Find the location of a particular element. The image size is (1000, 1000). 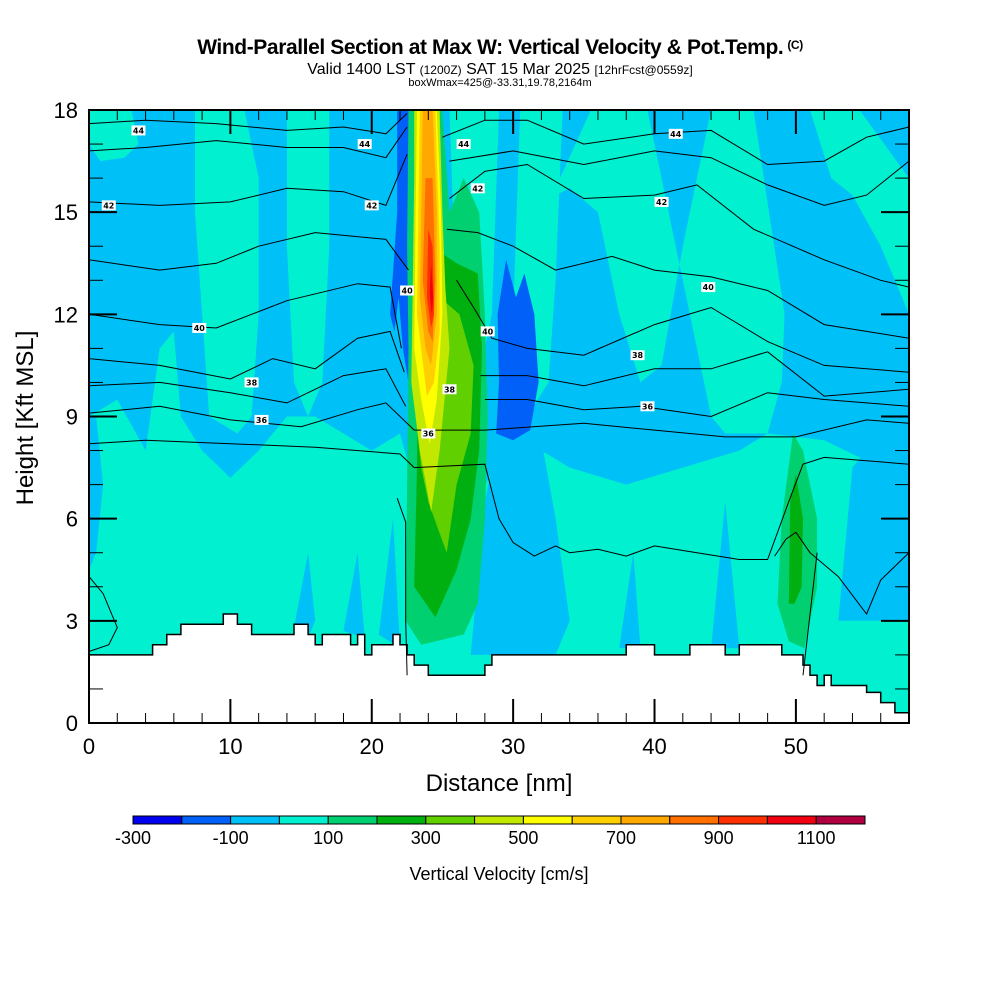

y-tick-label: 18 is located at coordinates (66, 110).